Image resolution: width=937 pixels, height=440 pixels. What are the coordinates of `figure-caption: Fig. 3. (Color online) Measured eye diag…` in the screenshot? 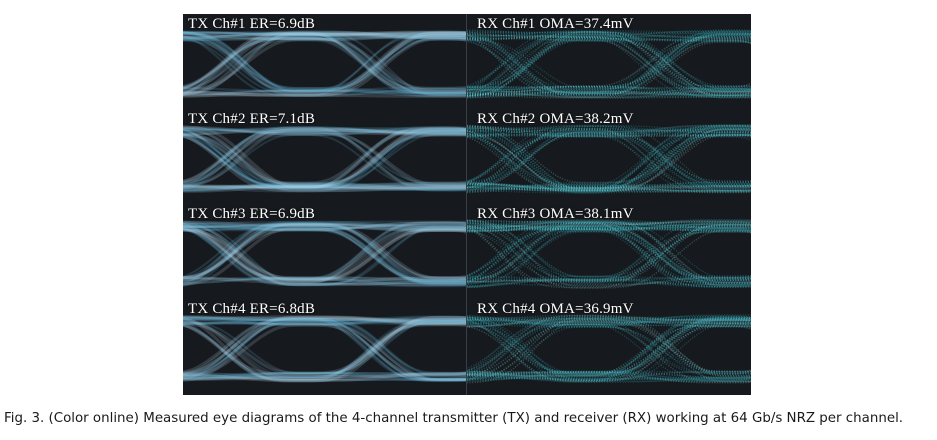 It's located at (454, 418).